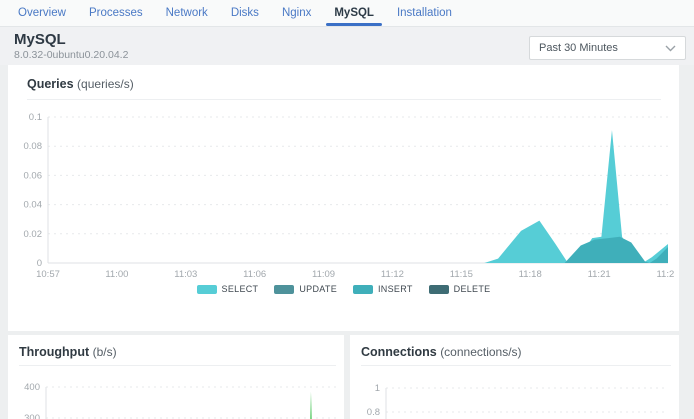 The width and height of the screenshot is (694, 419). I want to click on tab-mysql: MySQL, so click(354, 13).